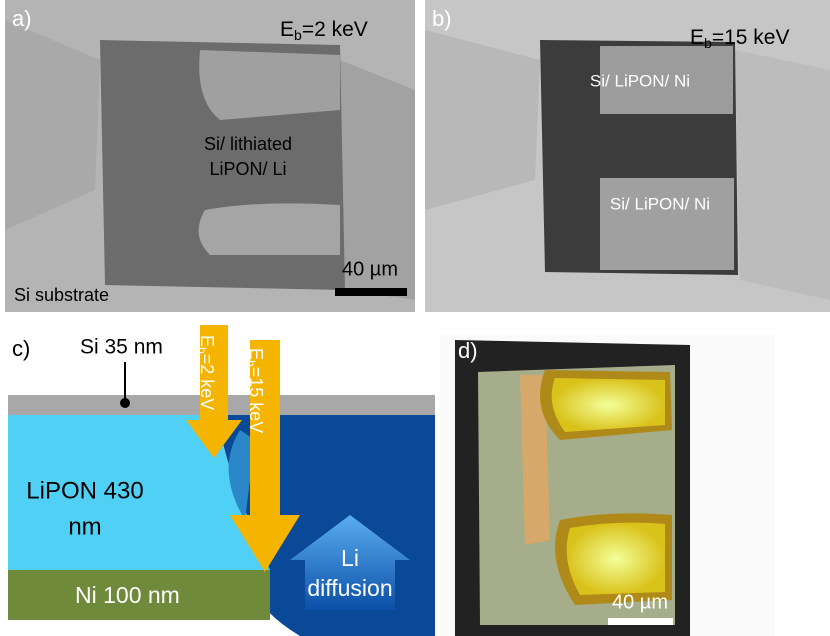 The image size is (830, 636). What do you see at coordinates (125, 403) in the screenshot?
I see `pointer-dot` at bounding box center [125, 403].